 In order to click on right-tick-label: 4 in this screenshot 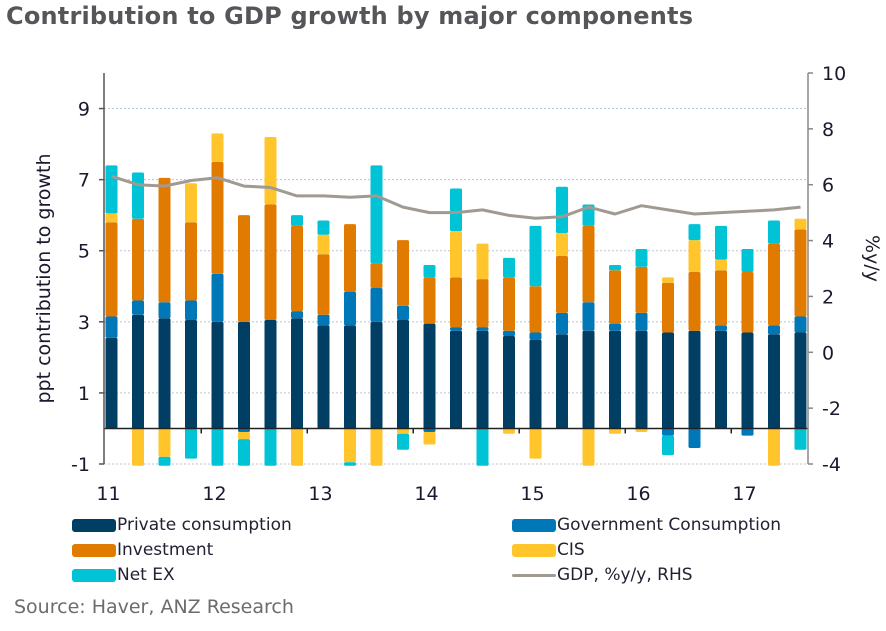, I will do `click(828, 242)`.